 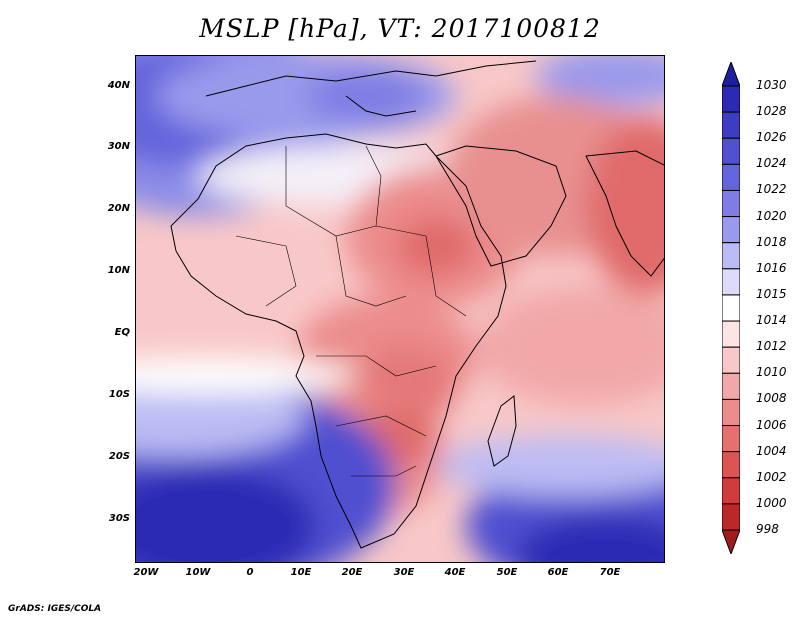 What do you see at coordinates (771, 346) in the screenshot?
I see `colorbar-label: 1012` at bounding box center [771, 346].